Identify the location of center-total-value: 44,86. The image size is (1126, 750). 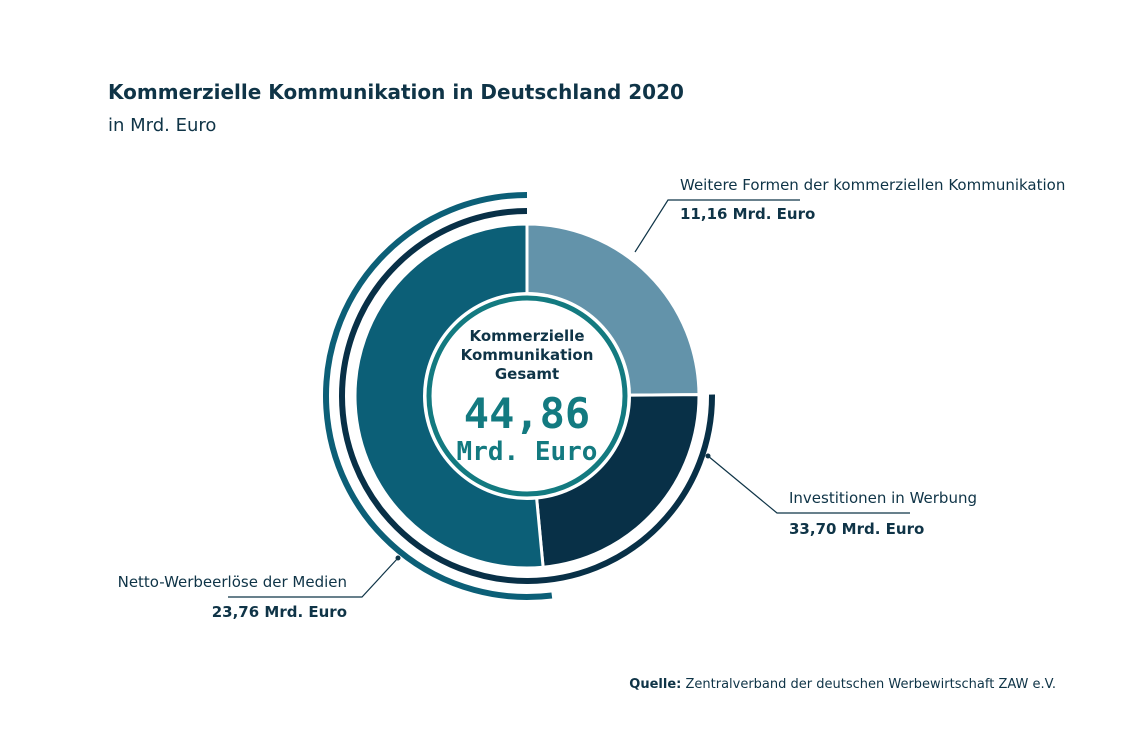
(527, 413).